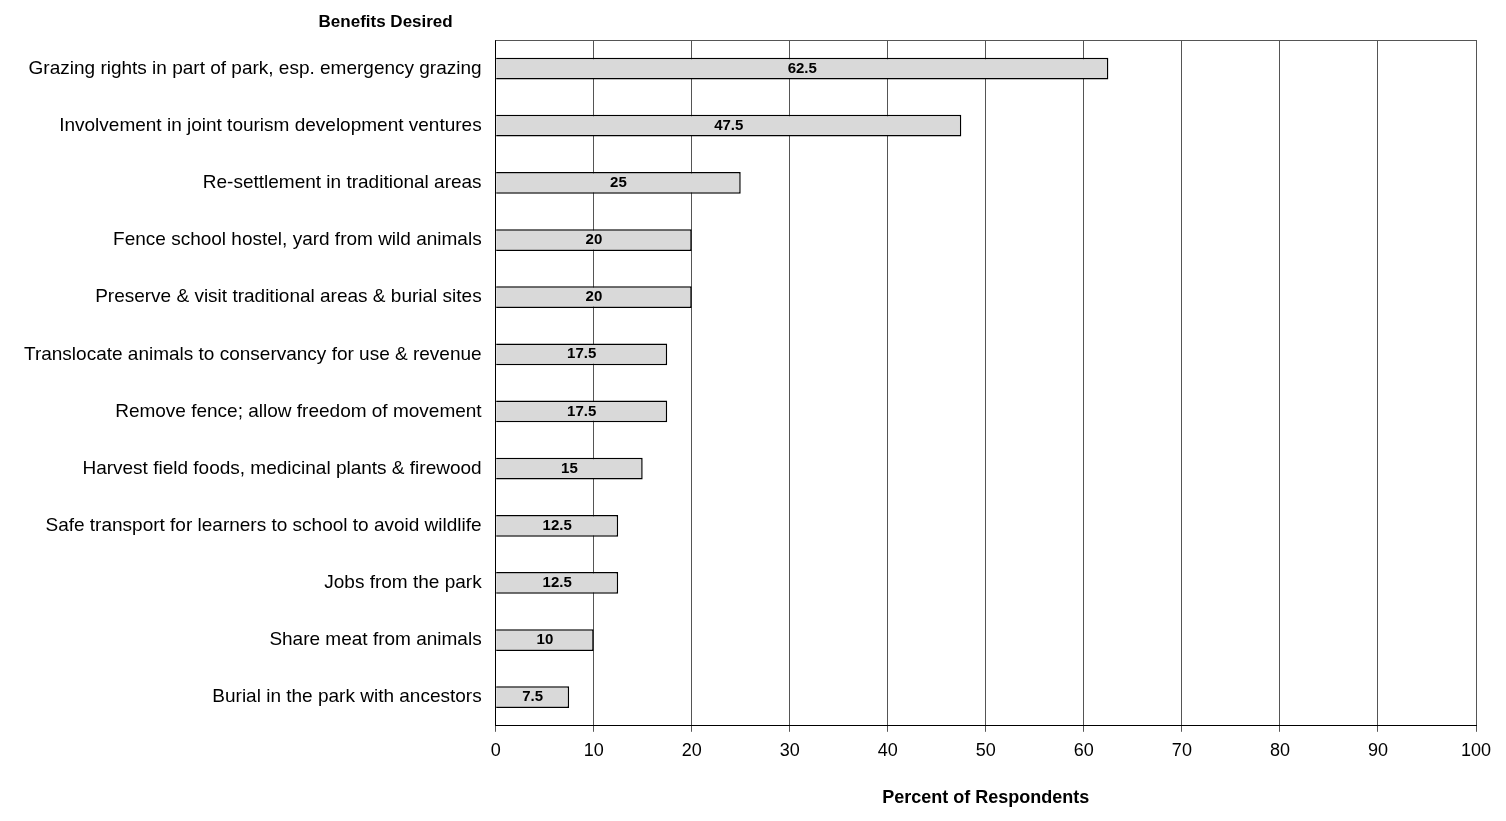 Image resolution: width=1506 pixels, height=821 pixels. What do you see at coordinates (593, 749) in the screenshot?
I see `x-tick-label: 10` at bounding box center [593, 749].